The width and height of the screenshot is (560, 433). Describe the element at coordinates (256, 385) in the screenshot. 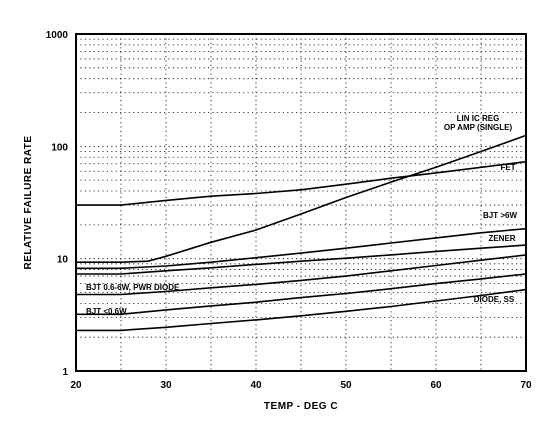

I see `x-tick-label: 40` at that location.